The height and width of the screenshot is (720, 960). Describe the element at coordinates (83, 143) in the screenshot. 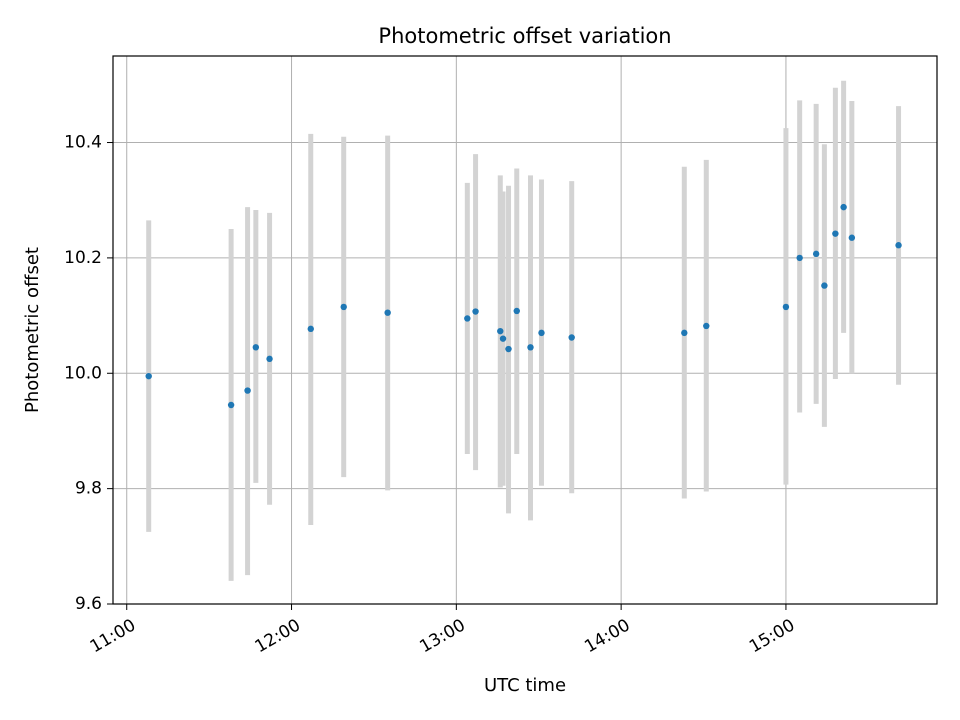

I see `y-tick-label: 10.4` at that location.